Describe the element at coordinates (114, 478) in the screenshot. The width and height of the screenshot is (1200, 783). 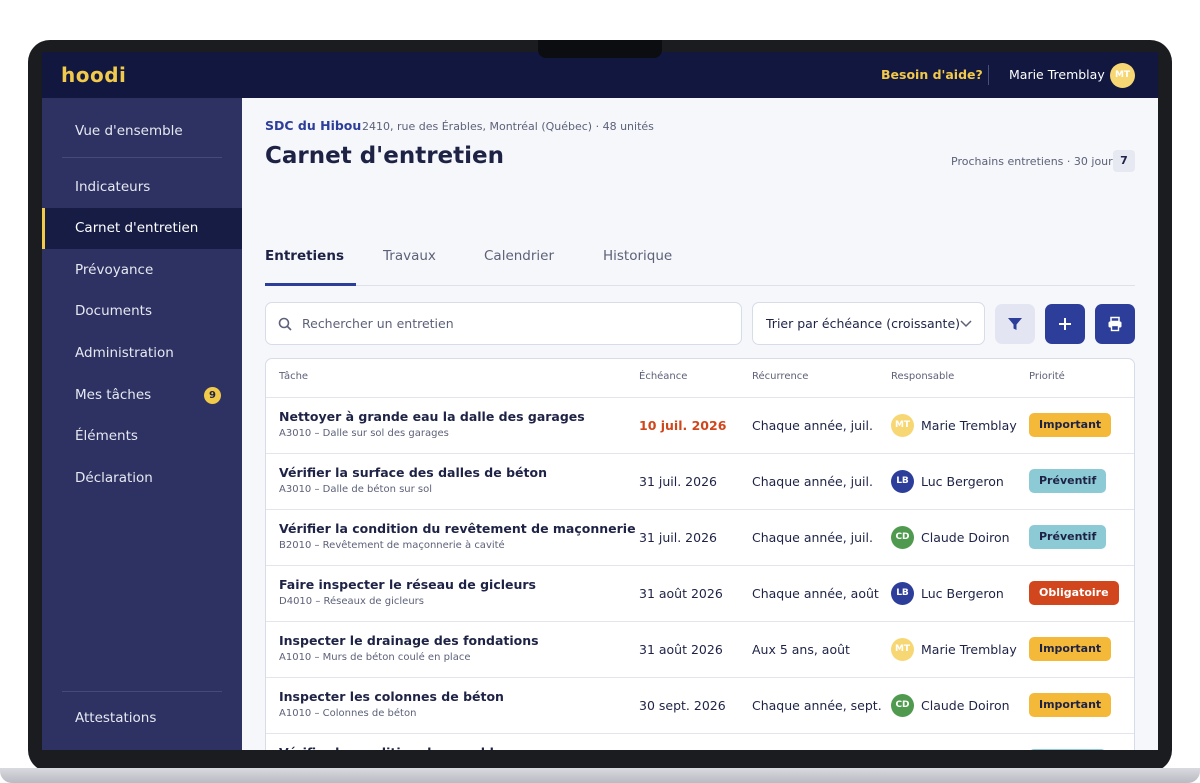
I see `nav-item: Déclaration` at that location.